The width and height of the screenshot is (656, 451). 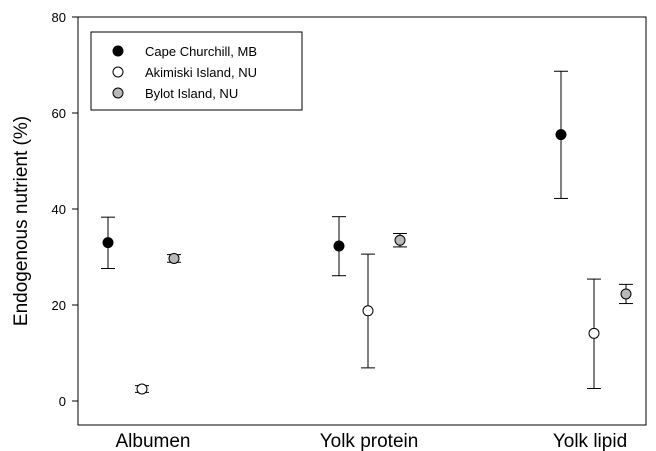 I want to click on x-category-label: Albumen, so click(x=153, y=441).